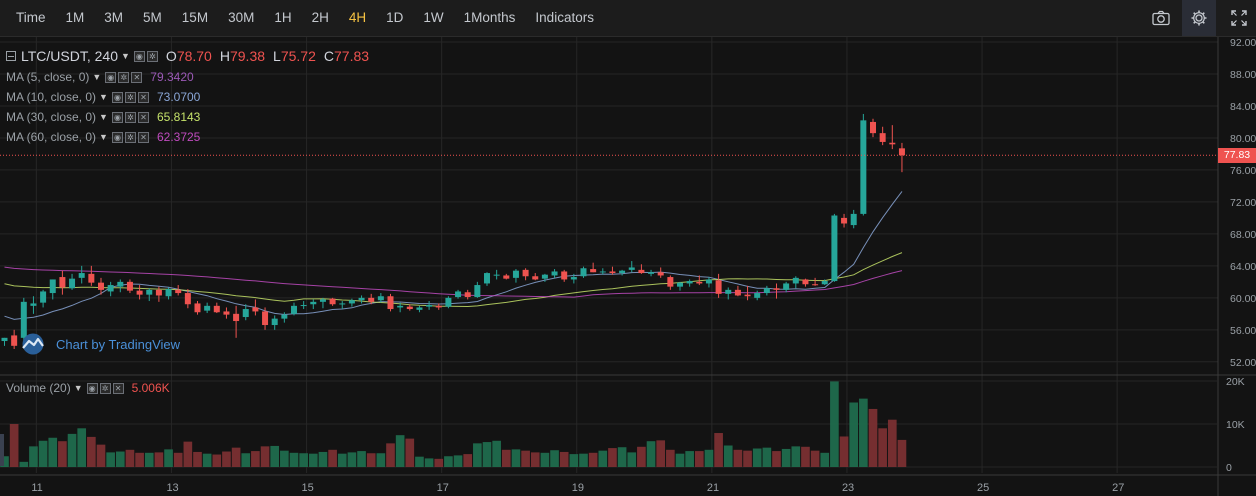 This screenshot has height=496, width=1256. Describe the element at coordinates (357, 17) in the screenshot. I see `interval-4h: 4H` at that location.